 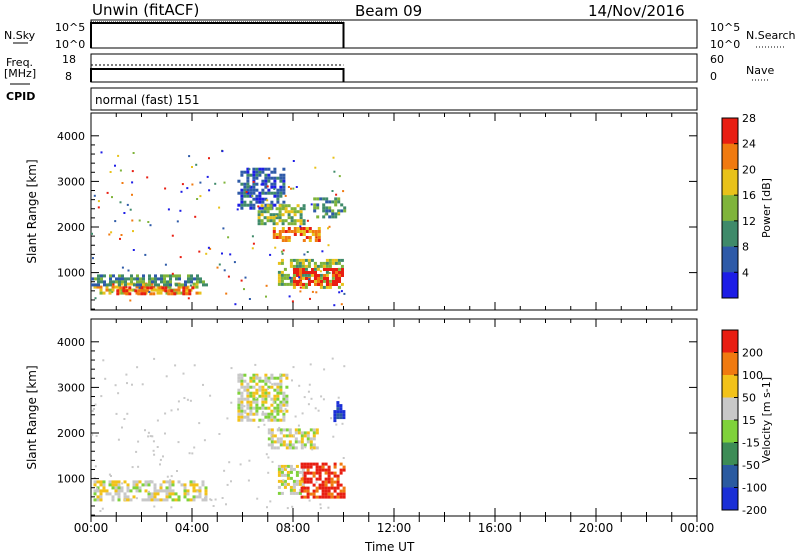 I want to click on power-colorbar-label: 8, so click(x=745, y=247).